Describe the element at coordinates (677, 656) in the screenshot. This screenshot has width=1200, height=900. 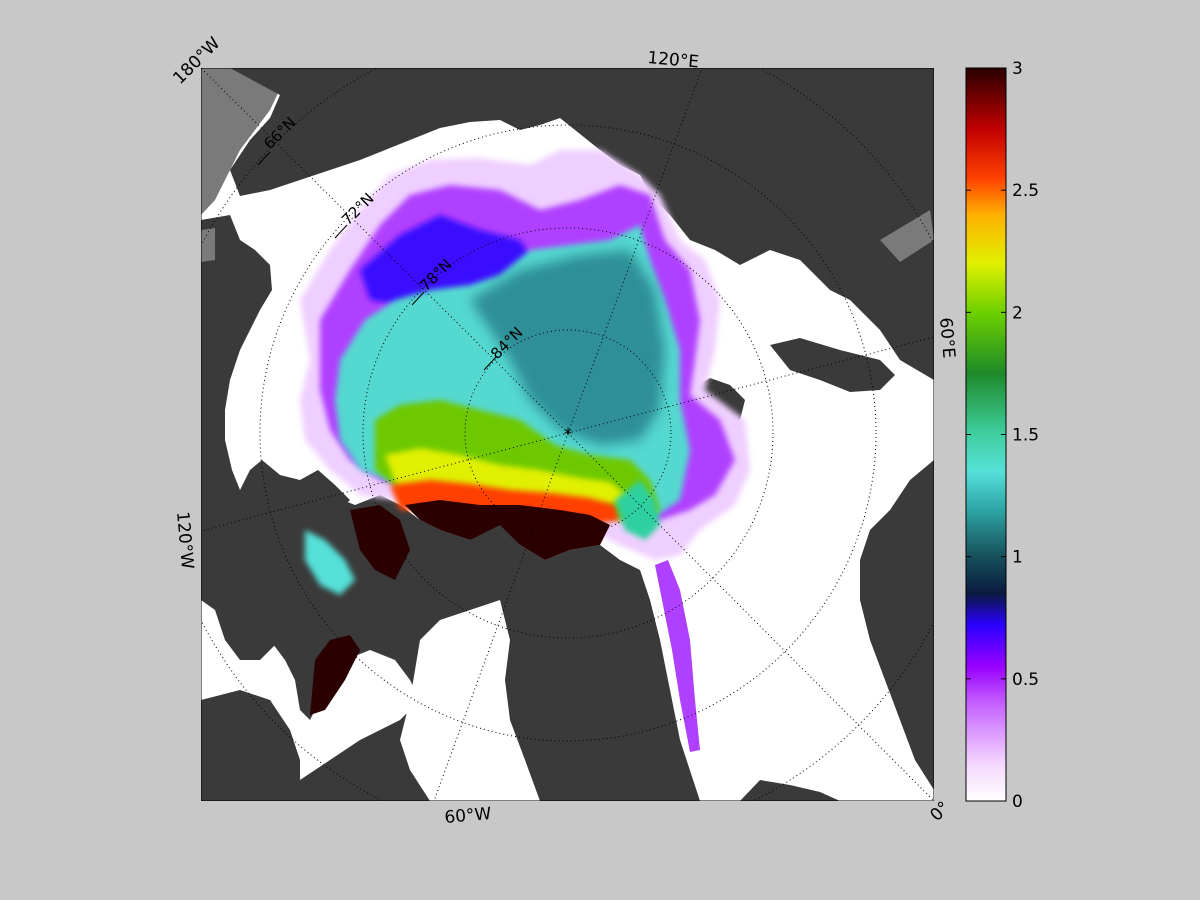
I see `ice-east-greenland` at that location.